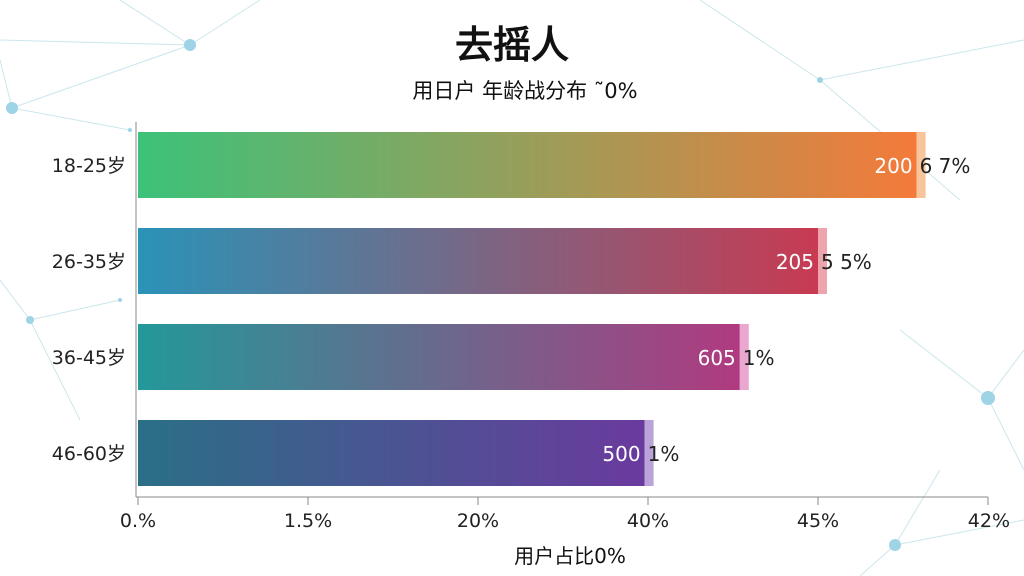 This screenshot has height=576, width=1024. What do you see at coordinates (138, 521) in the screenshot?
I see `x-tick-label: 0.%` at bounding box center [138, 521].